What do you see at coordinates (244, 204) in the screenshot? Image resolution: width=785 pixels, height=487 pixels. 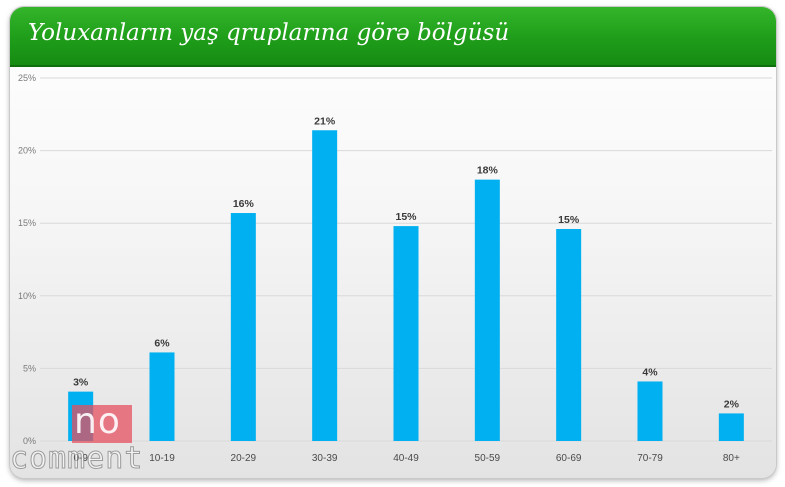 I see `data-label: 16%` at bounding box center [244, 204].